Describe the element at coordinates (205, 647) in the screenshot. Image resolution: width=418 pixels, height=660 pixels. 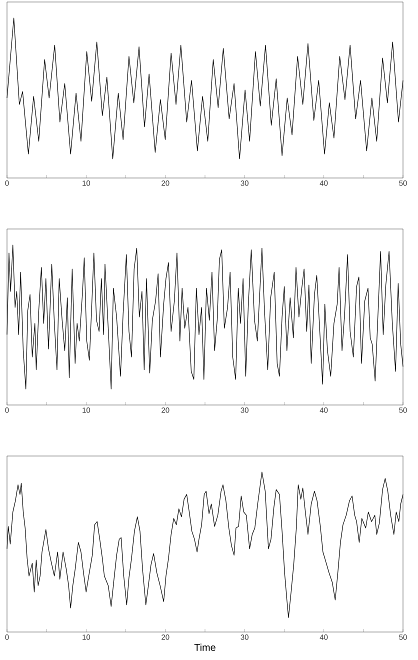
I see `x-axis-title: Time` at that location.